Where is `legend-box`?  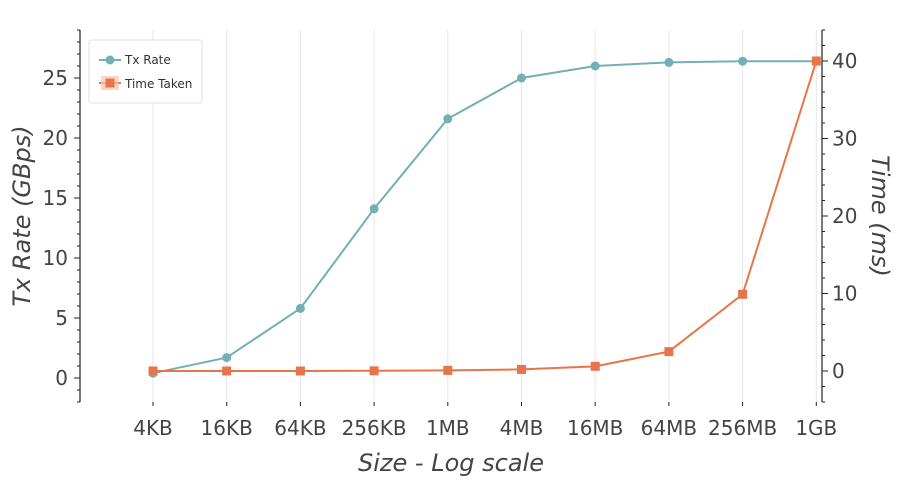
legend-box is located at coordinates (145, 71).